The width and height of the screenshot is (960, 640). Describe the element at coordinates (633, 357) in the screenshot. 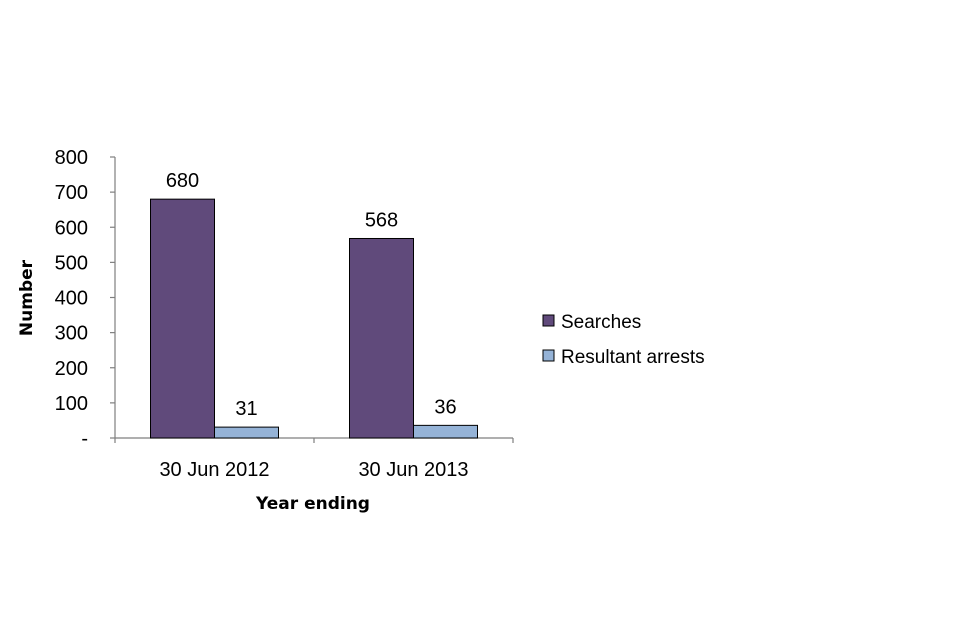

I see `legend-label: Resultant arrests` at that location.